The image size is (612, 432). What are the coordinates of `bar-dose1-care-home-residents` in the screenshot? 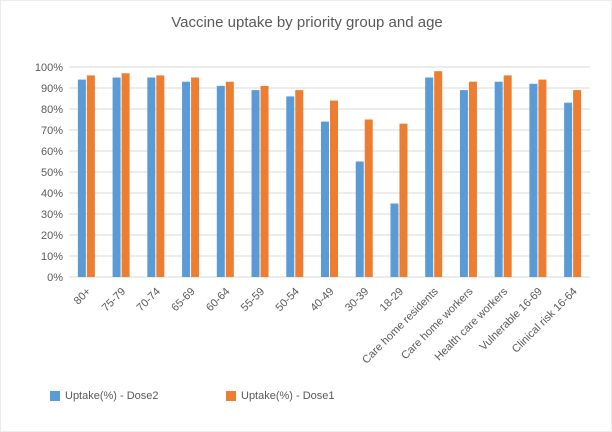 It's located at (438, 174).